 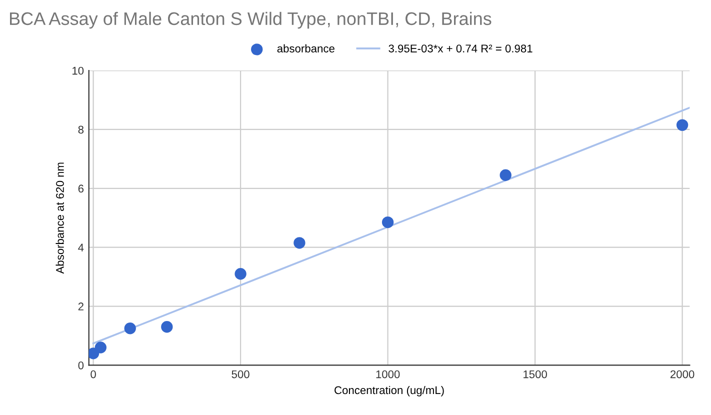 I want to click on y-tick-label: 0, so click(x=81, y=365).